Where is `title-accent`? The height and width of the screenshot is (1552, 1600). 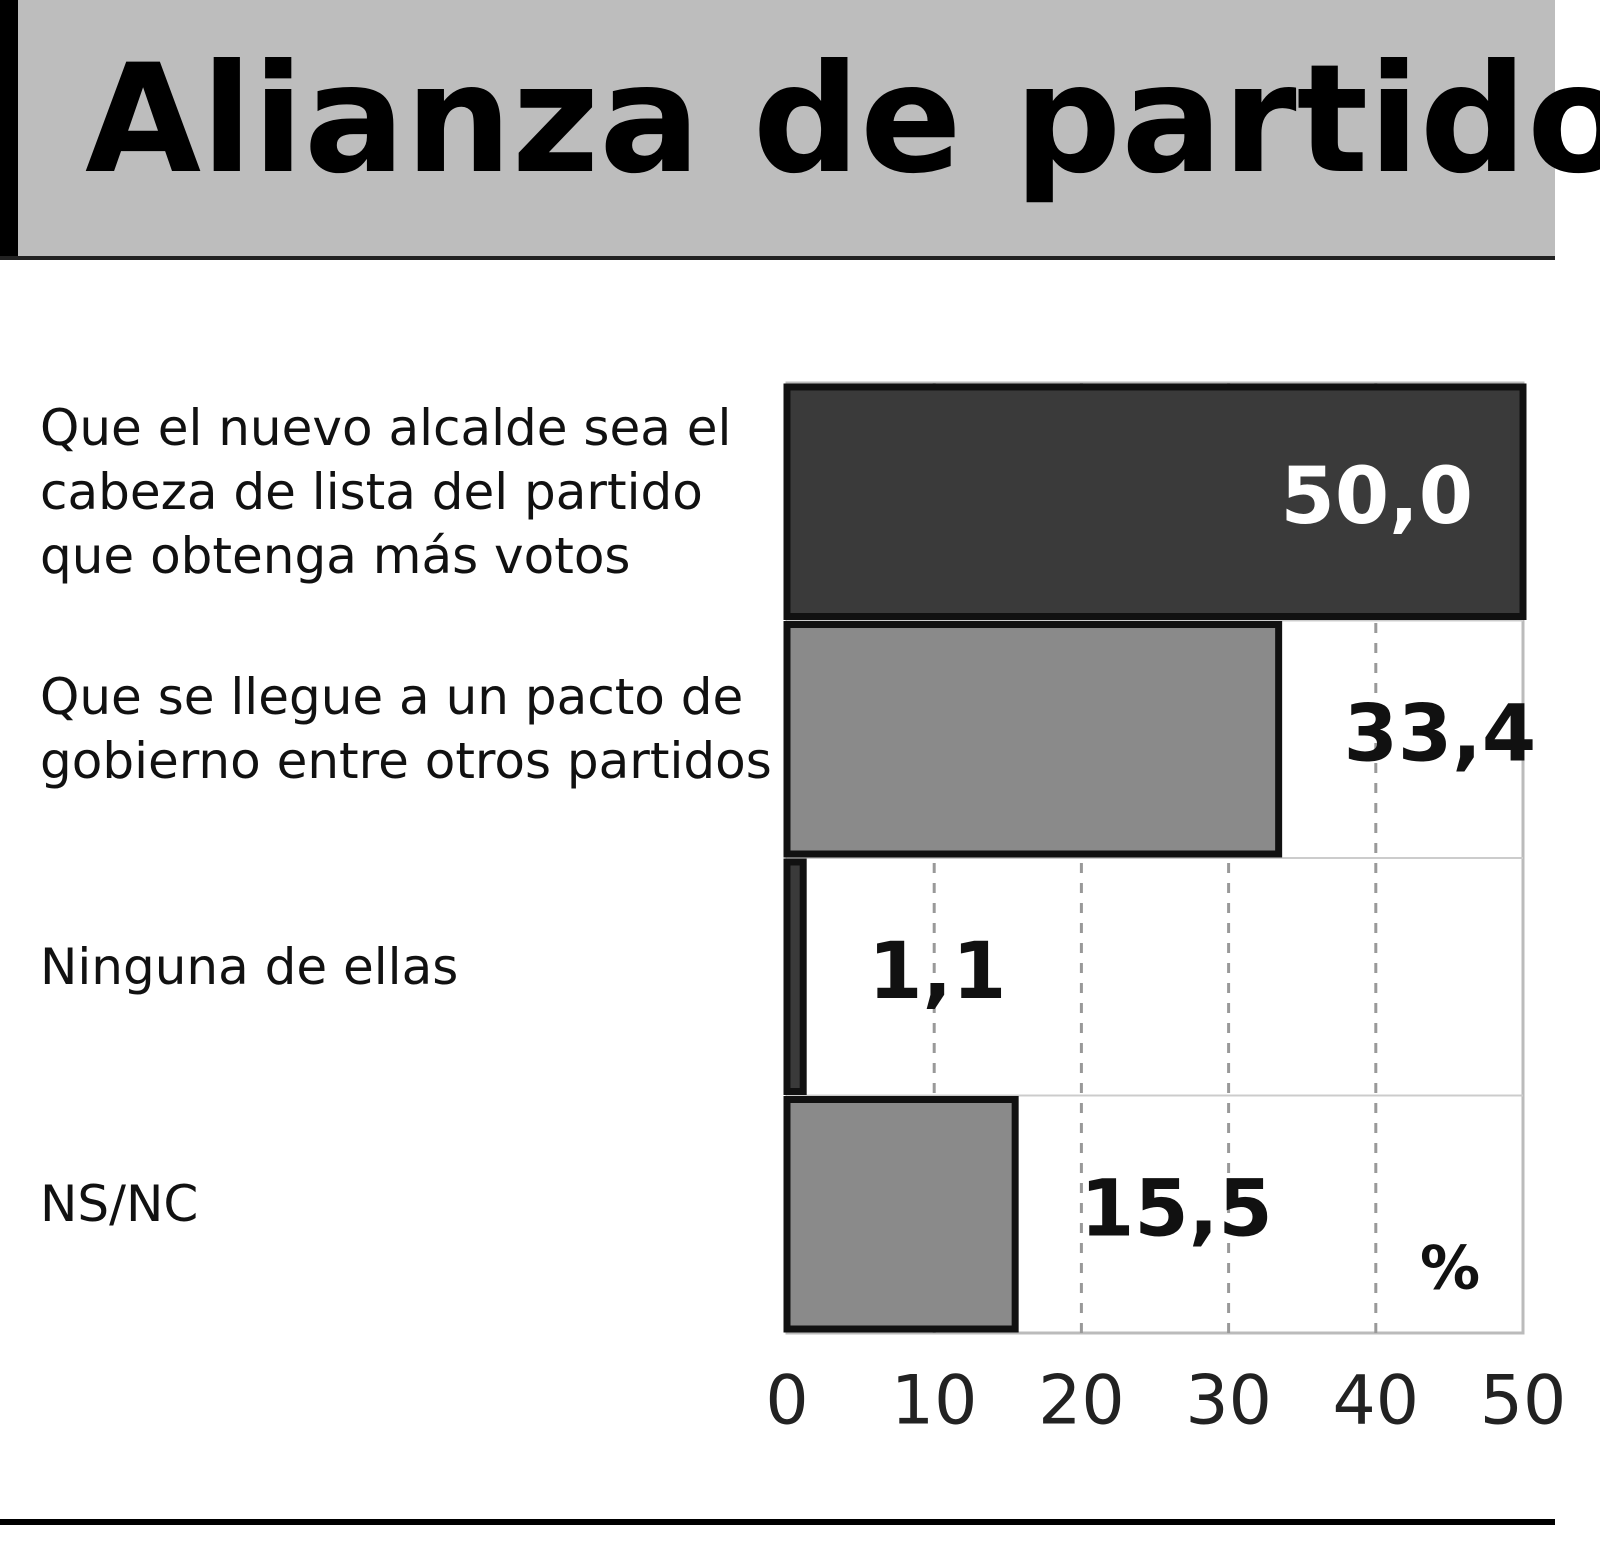
title-accent is located at coordinates (9, 129).